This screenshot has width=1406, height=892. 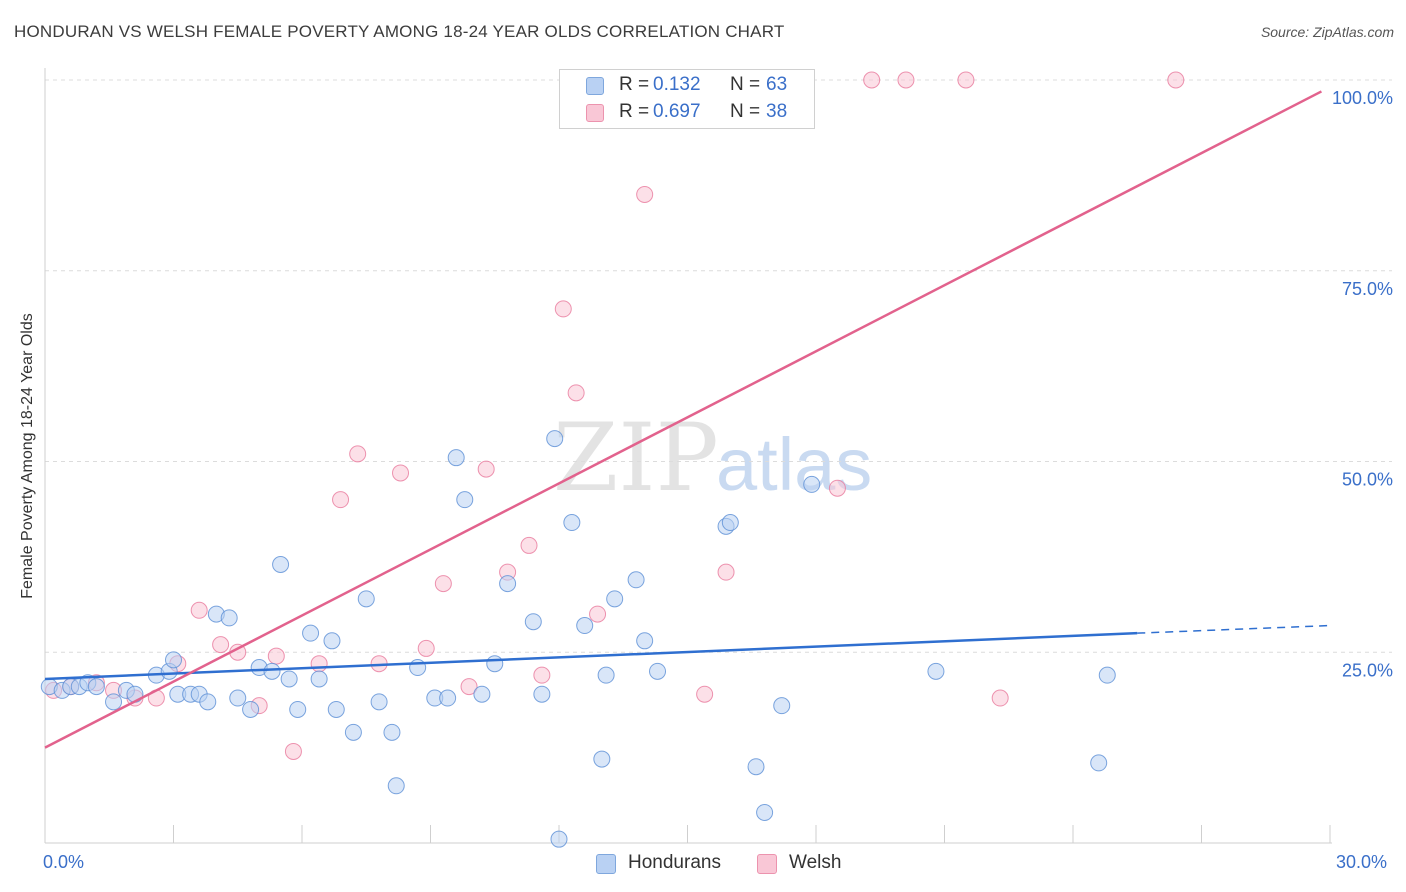 I want to click on y-tick-labels: 25.0% 50.0% 75.0% 100.0%, so click(x=1362, y=384).